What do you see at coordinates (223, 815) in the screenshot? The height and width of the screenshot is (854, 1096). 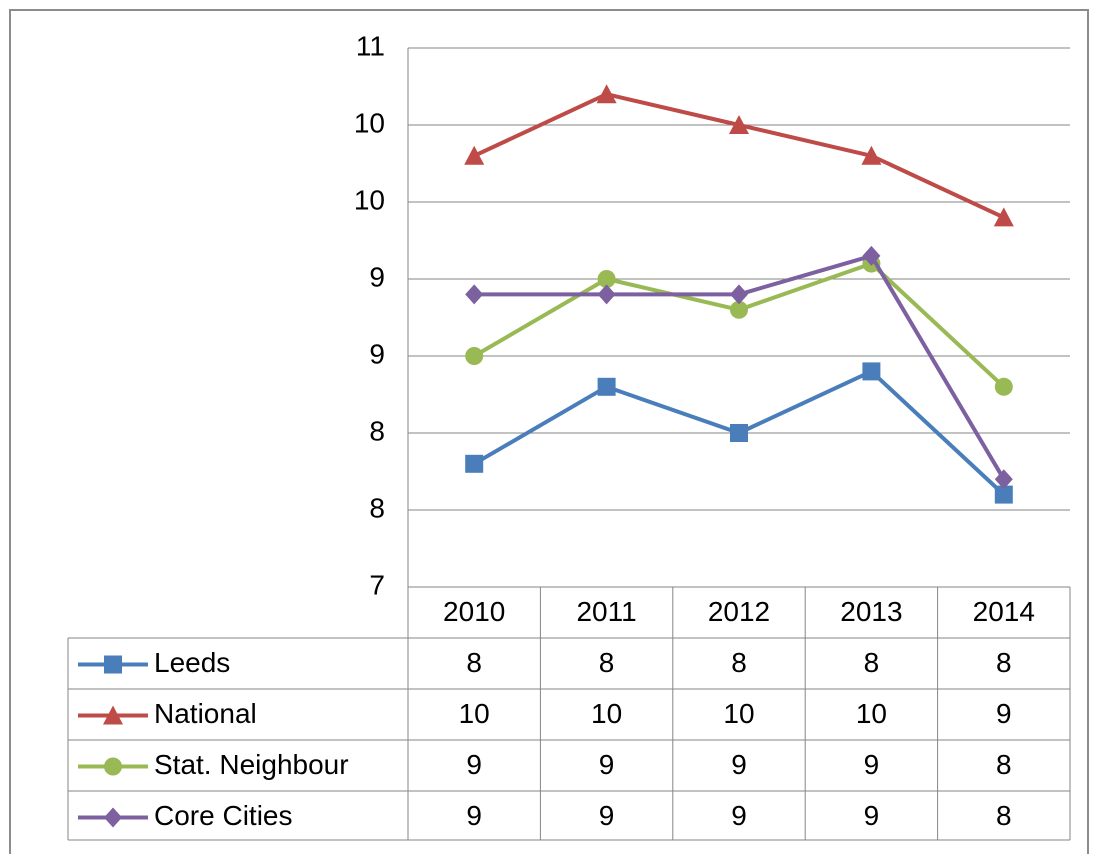 I see `legend-label: Core Cities` at bounding box center [223, 815].